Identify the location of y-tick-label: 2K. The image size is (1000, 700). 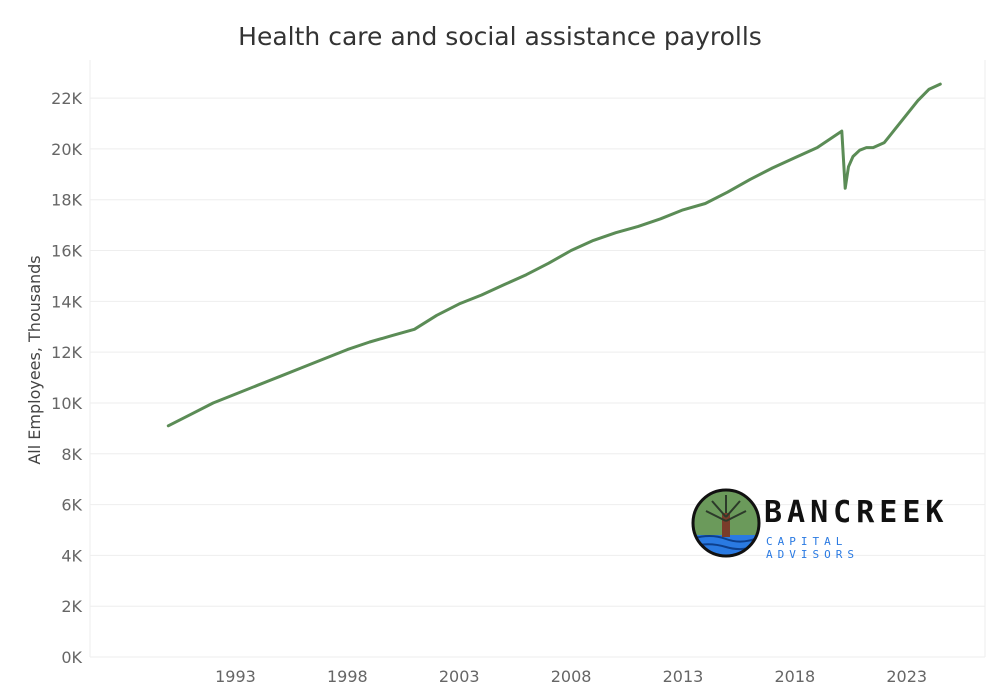
(71, 606).